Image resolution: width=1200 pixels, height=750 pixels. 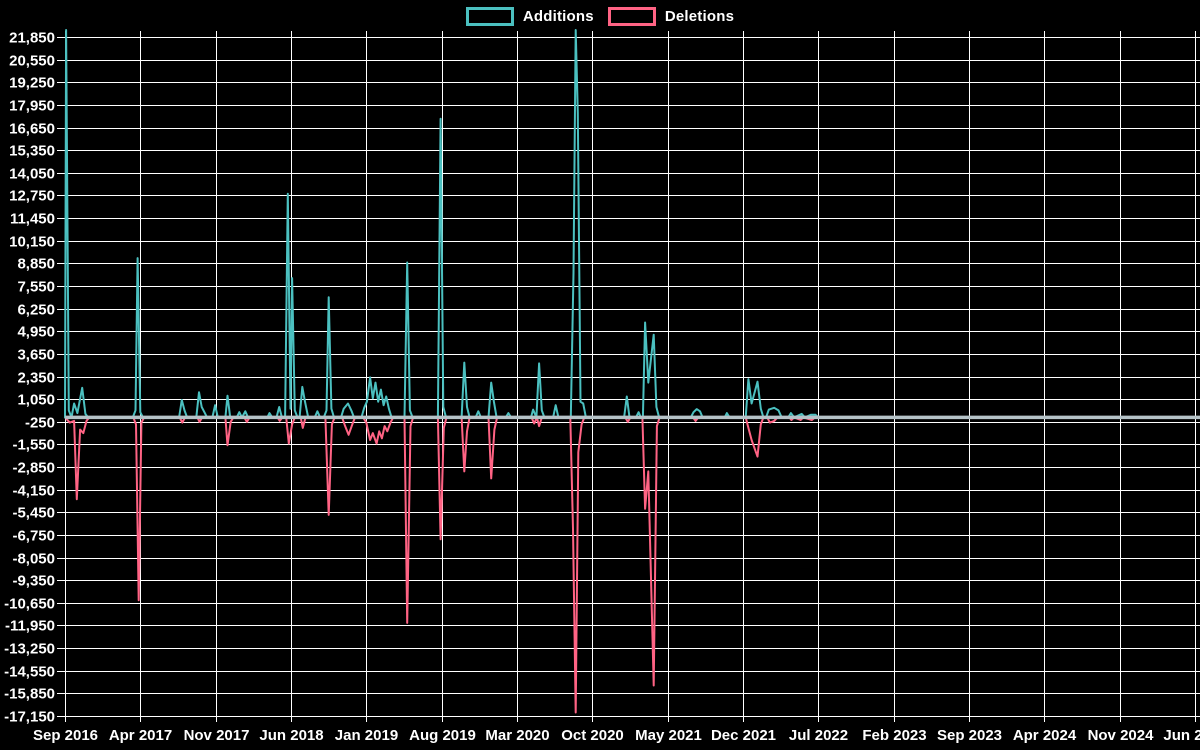 What do you see at coordinates (32, 242) in the screenshot?
I see `y-tick-label: 10,150` at bounding box center [32, 242].